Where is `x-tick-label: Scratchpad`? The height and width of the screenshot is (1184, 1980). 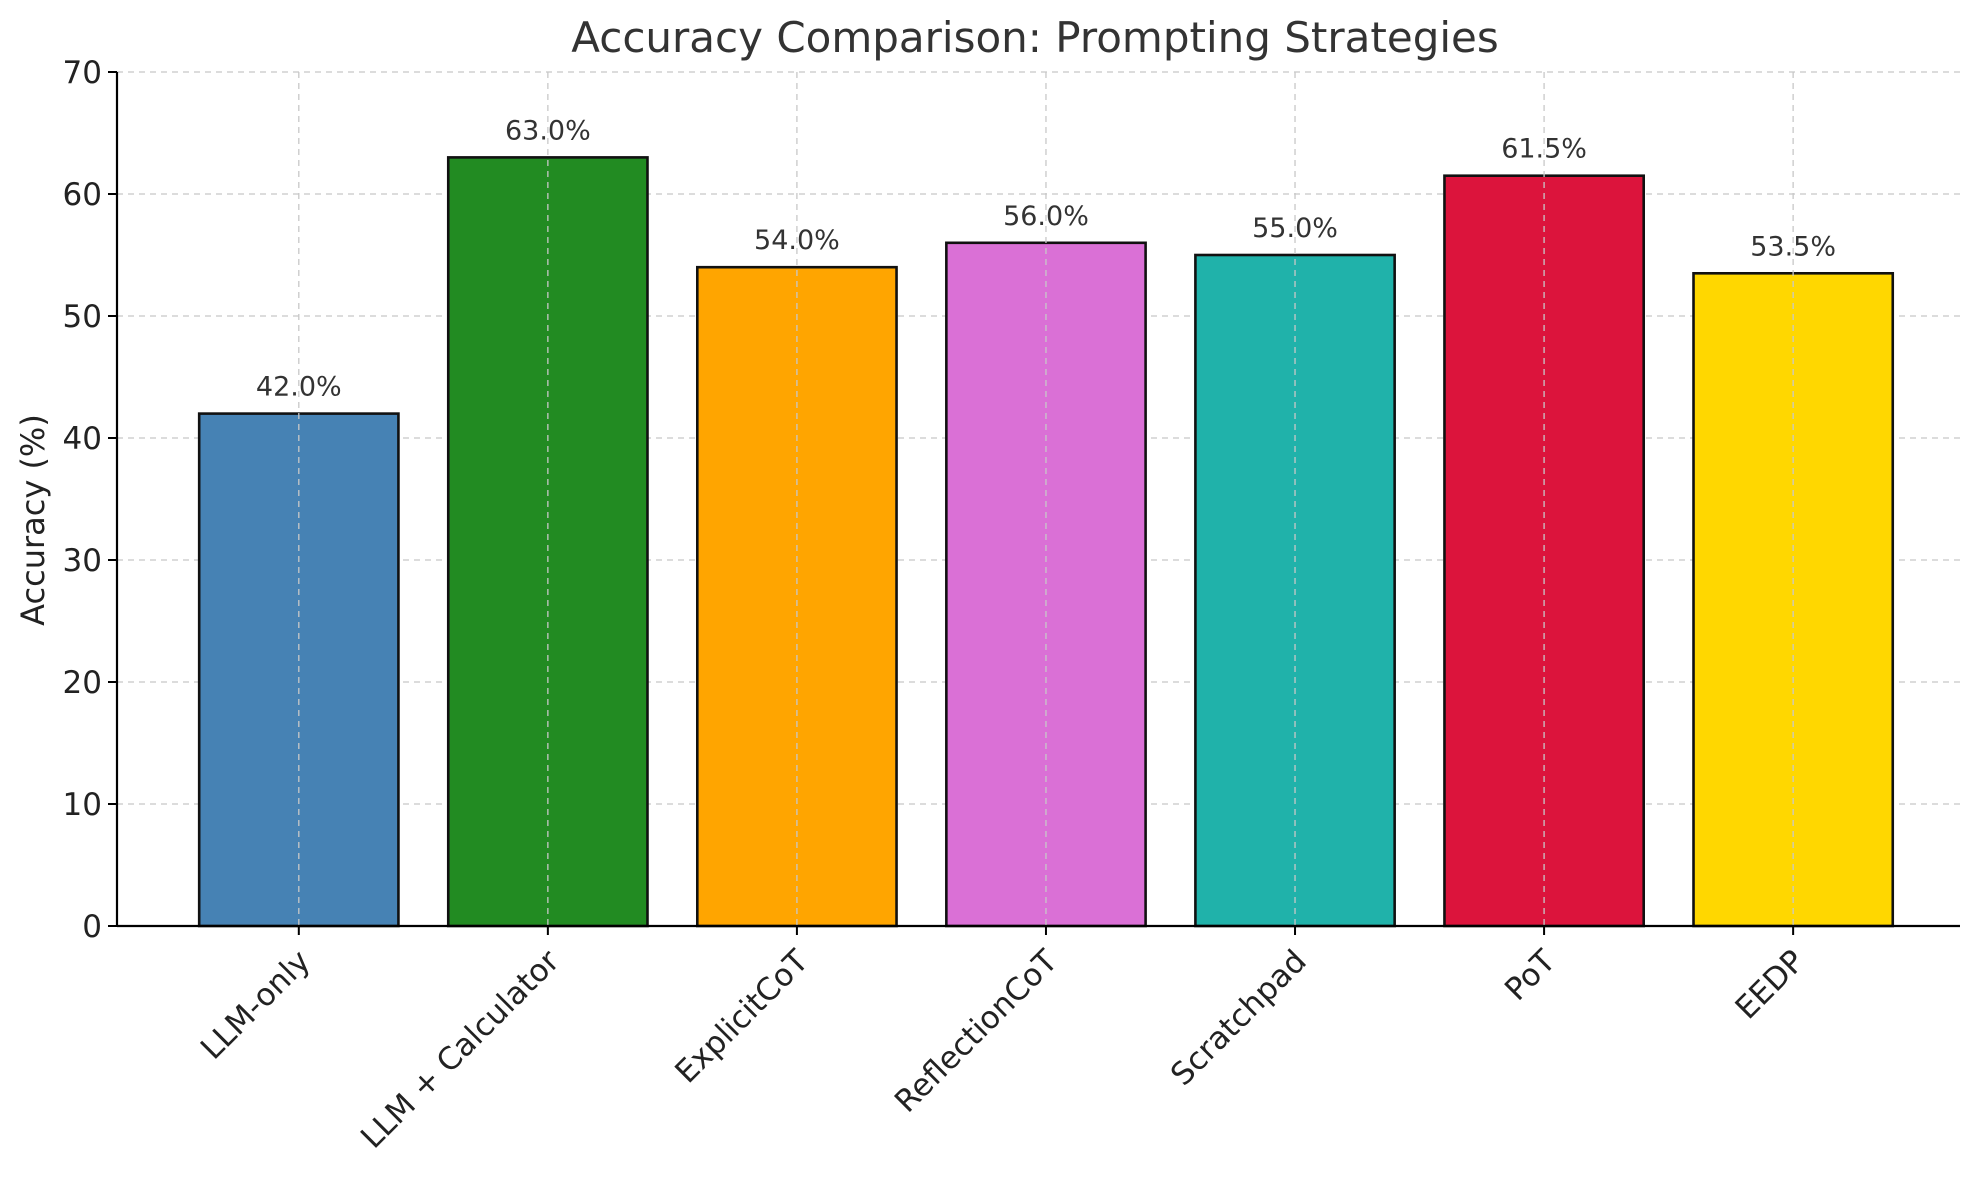 x-tick-label: Scratchpad is located at coordinates (1239, 1018).